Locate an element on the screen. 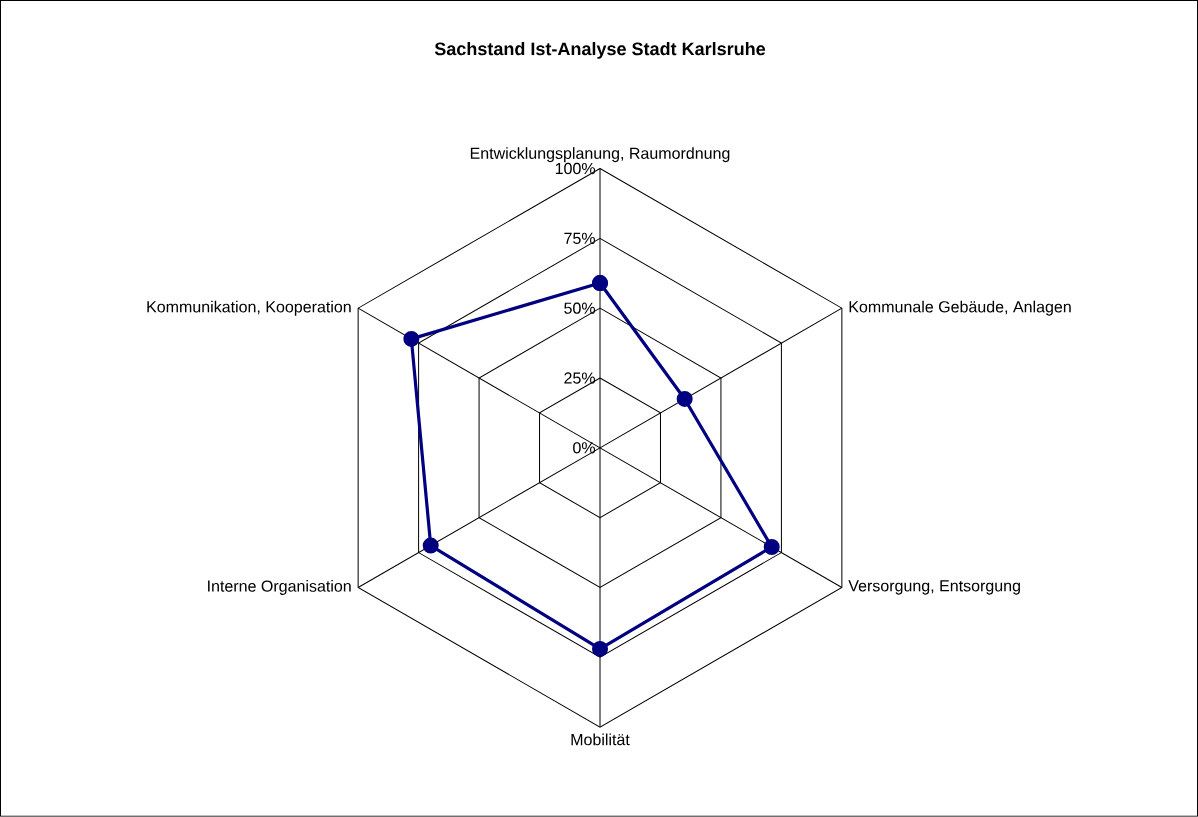 Image resolution: width=1198 pixels, height=817 pixels. spoke-label: Mobilität is located at coordinates (600, 739).